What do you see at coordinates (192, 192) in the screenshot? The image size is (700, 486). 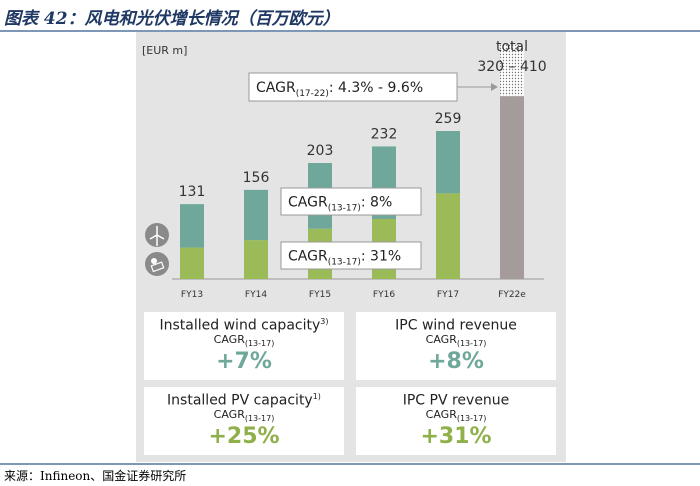 I see `value-label: 131` at bounding box center [192, 192].